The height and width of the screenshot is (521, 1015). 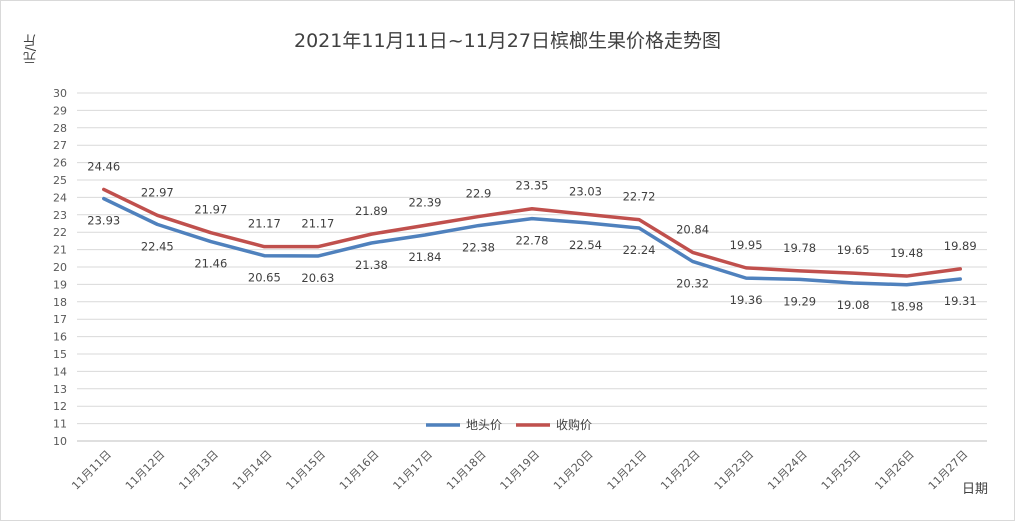 What do you see at coordinates (960, 246) in the screenshot?
I see `data-label: 19.89` at bounding box center [960, 246].